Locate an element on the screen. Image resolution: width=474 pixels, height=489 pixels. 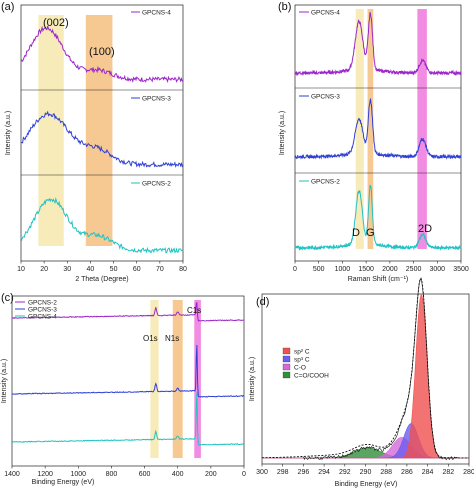
panel-a-xlabel: 2 Theta (Degree) is located at coordinates (101, 279).